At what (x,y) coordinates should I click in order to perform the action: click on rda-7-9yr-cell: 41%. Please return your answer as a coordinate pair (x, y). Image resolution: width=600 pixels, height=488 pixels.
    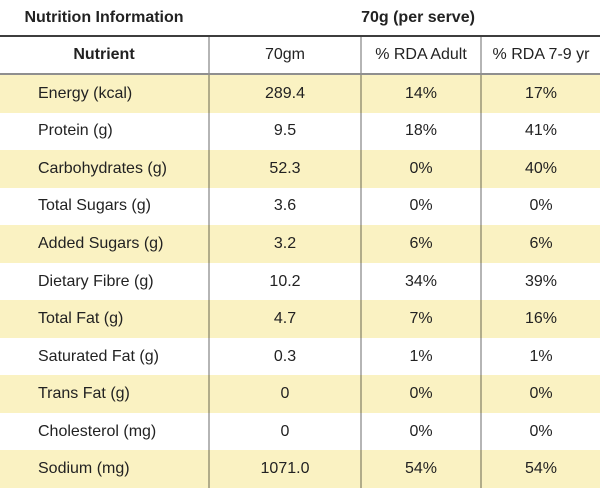
    Looking at the image, I should click on (540, 131).